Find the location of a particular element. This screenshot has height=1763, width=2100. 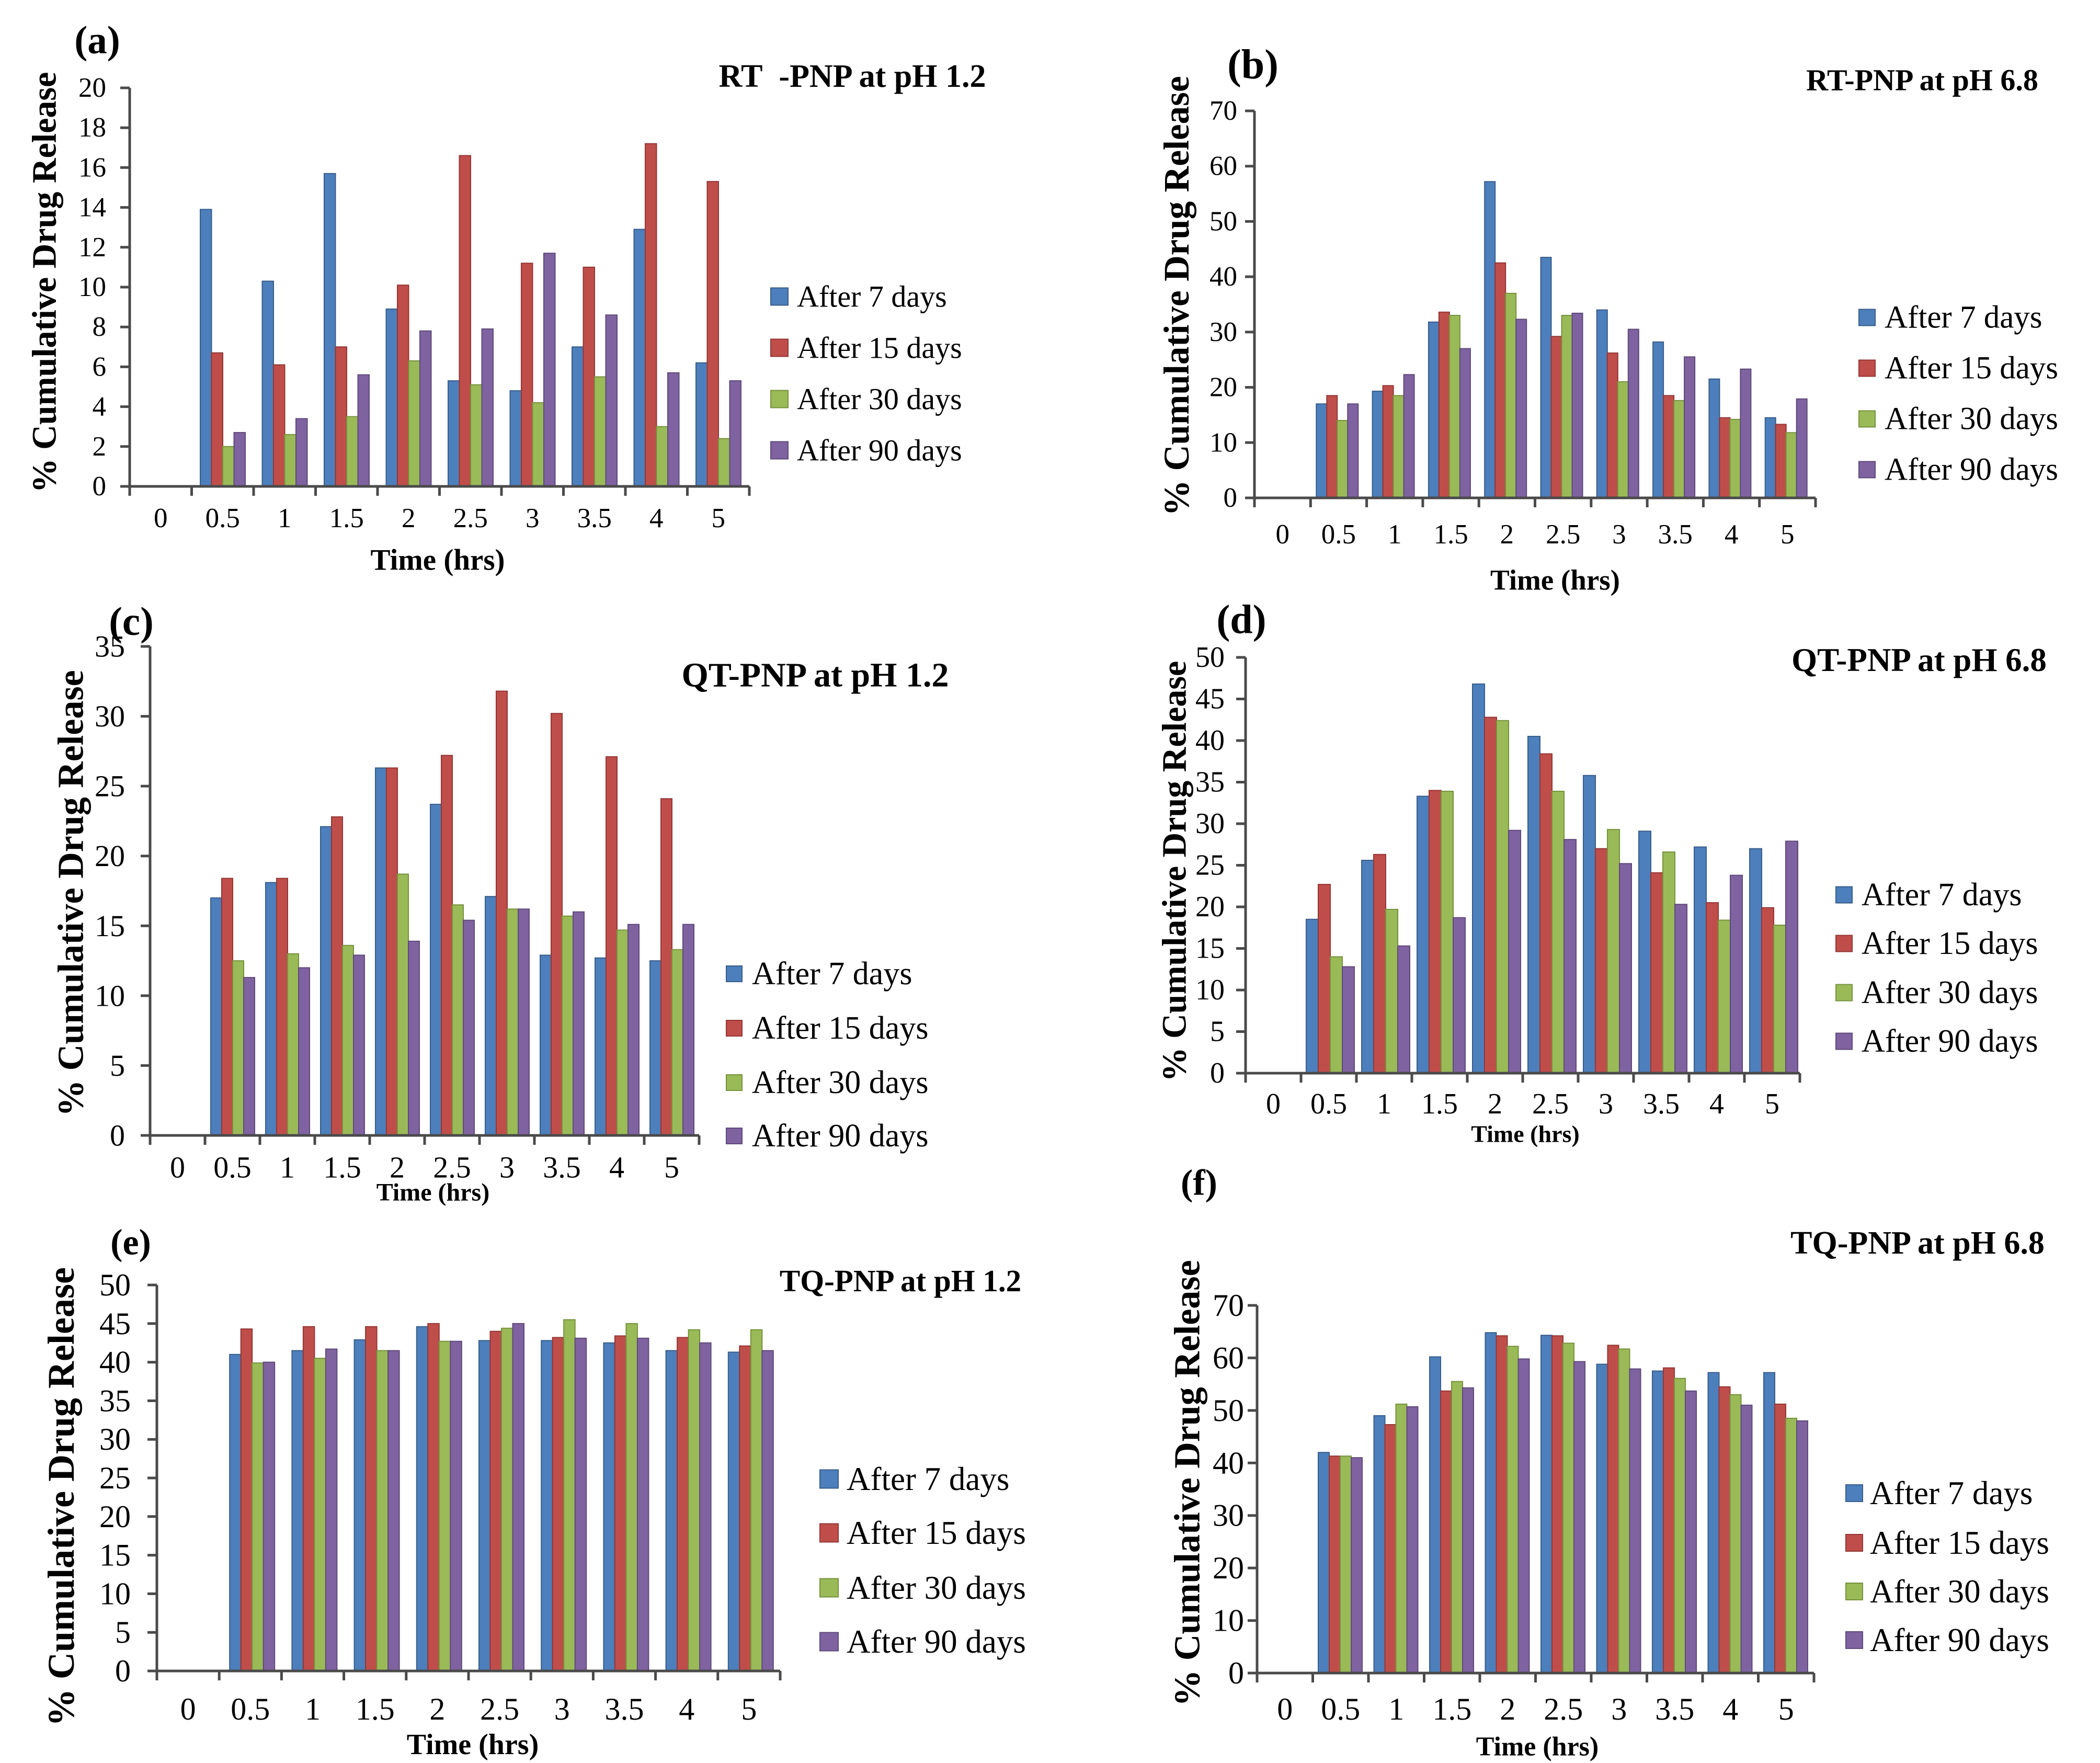

svg-text: TQ-PNP at pH 6.8 is located at coordinates (1917, 1243).